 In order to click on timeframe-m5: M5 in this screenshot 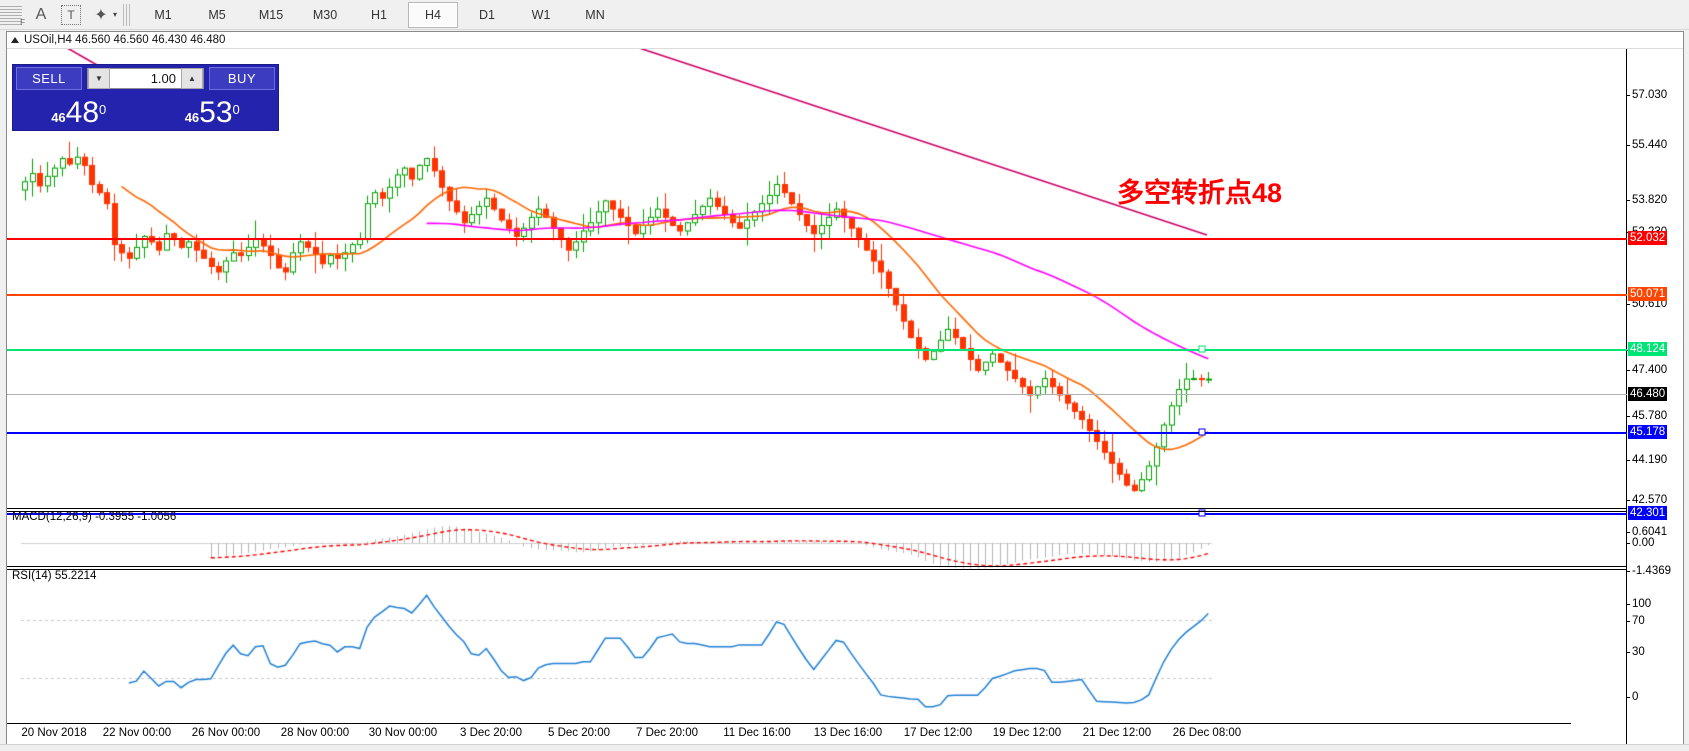, I will do `click(217, 14)`.